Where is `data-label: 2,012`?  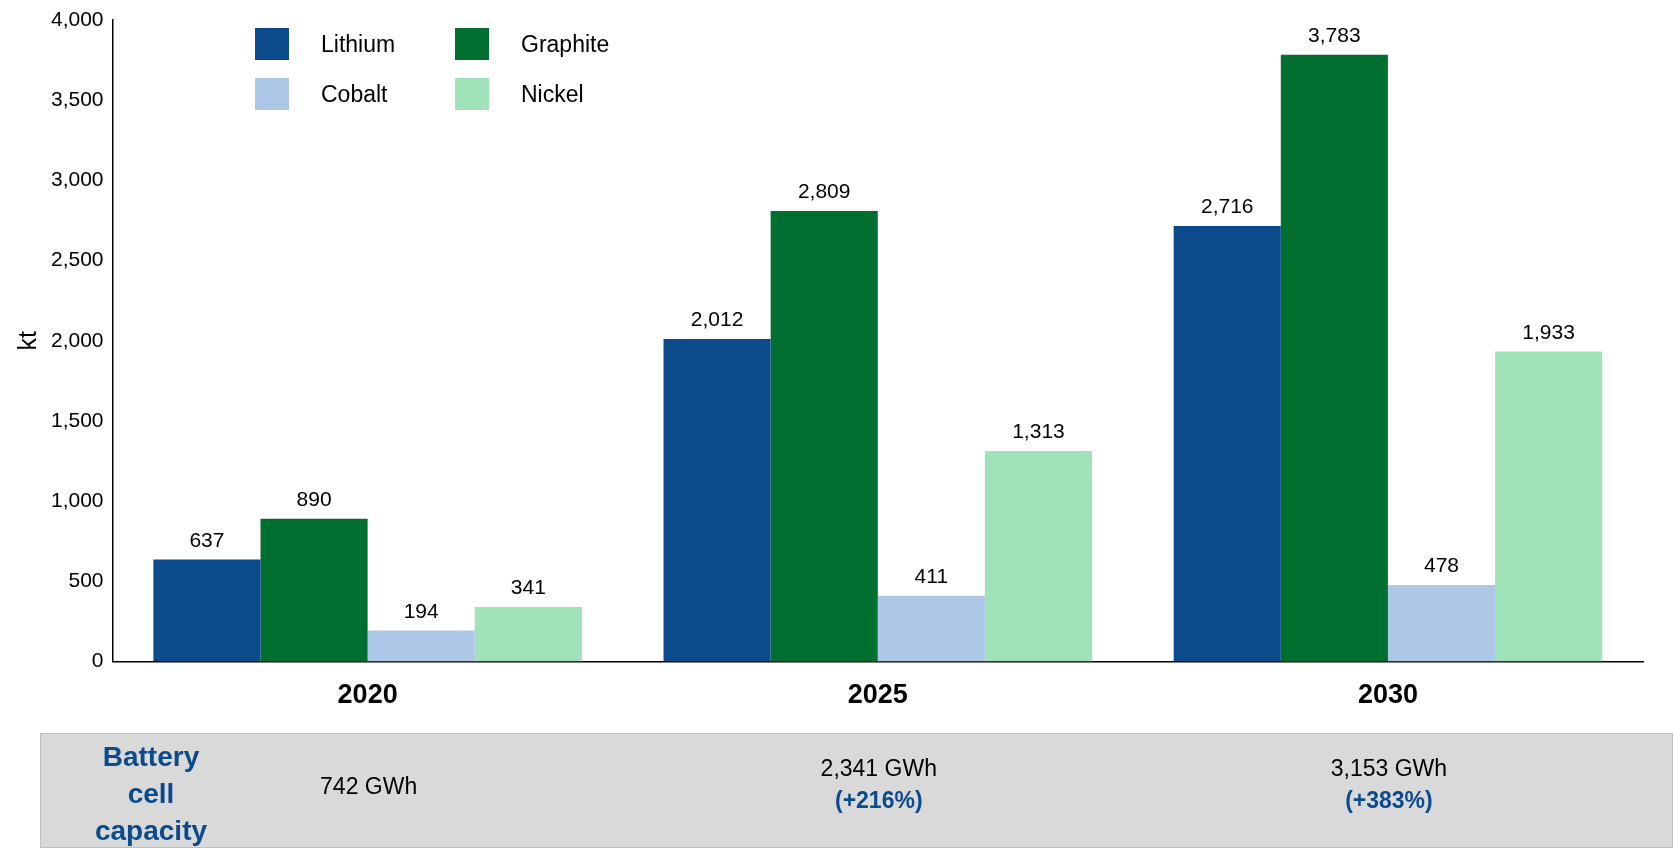
data-label: 2,012 is located at coordinates (717, 319).